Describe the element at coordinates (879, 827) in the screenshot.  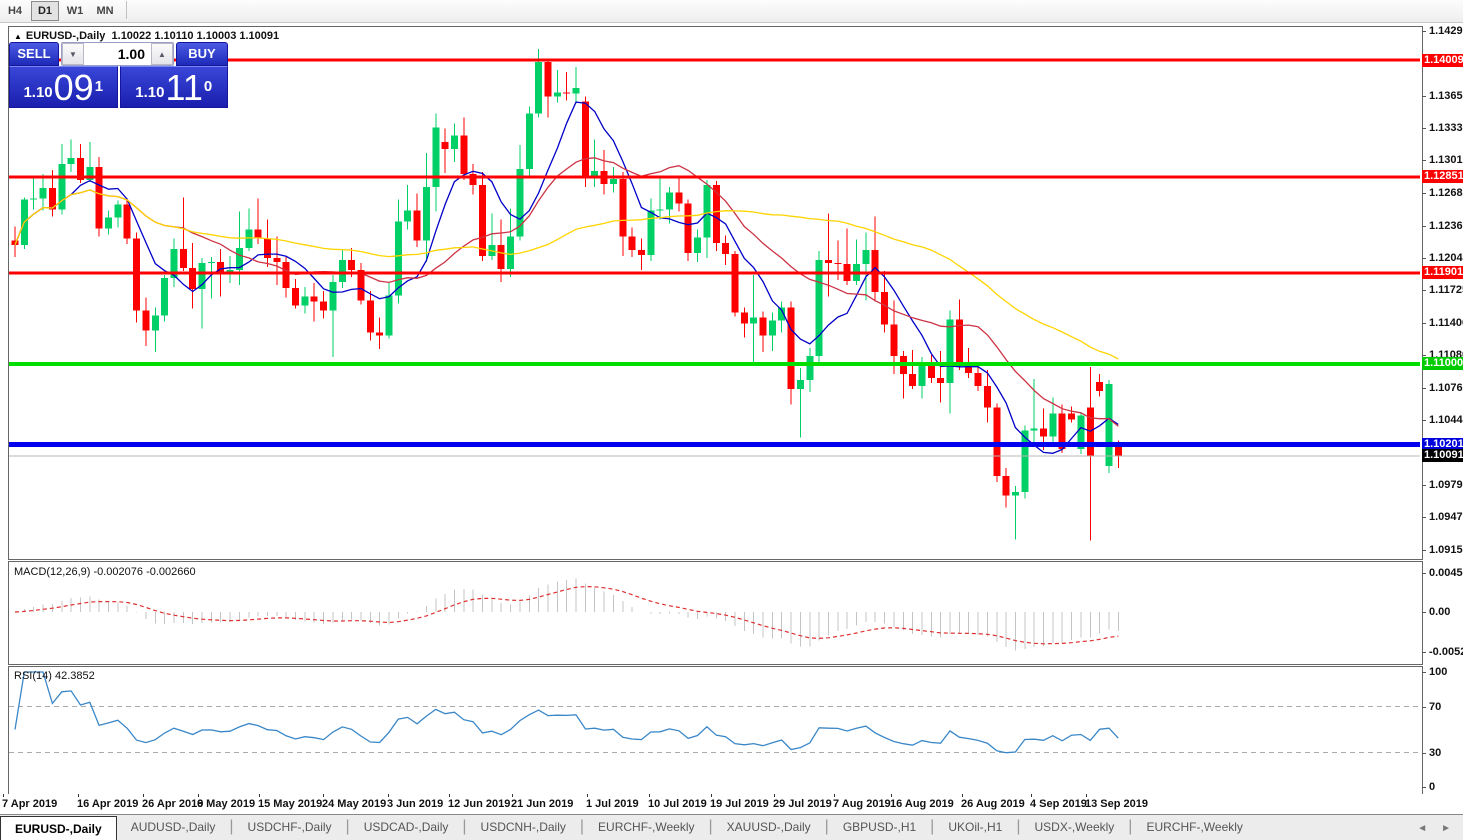
I see `chart-tab: GBPUSD-,H1` at that location.